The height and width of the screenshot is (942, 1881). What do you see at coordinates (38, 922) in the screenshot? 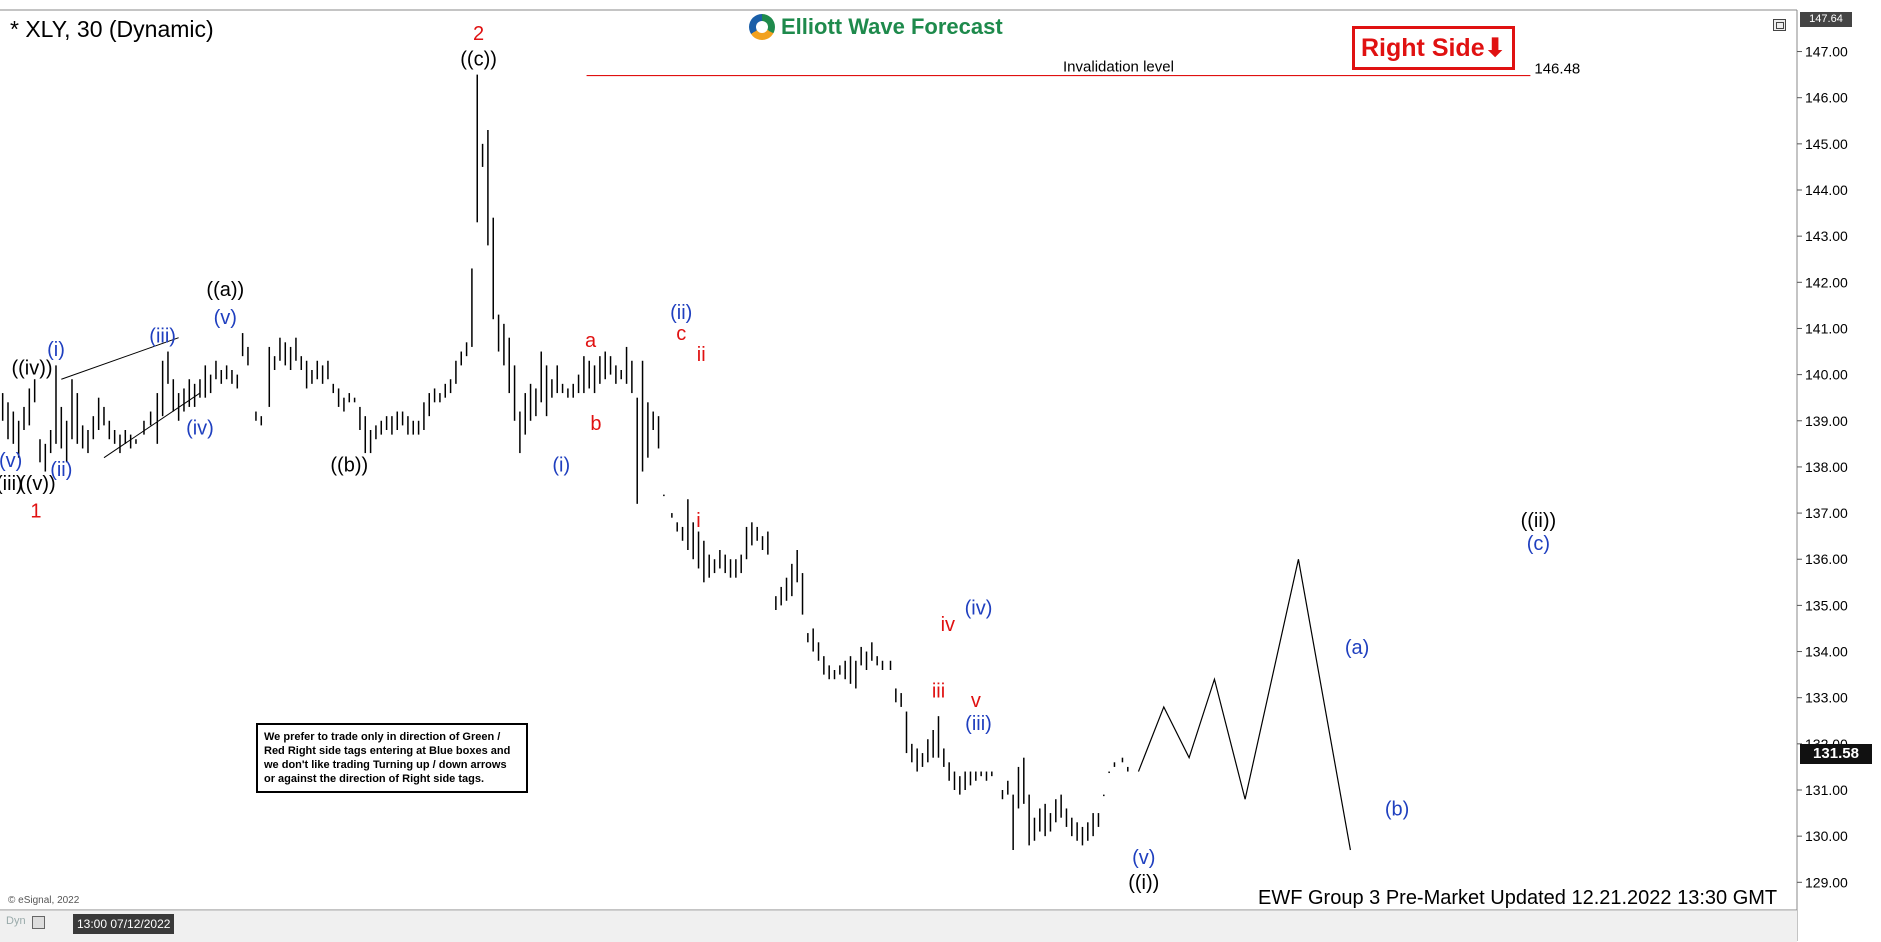
I see `dyn-toggle` at bounding box center [38, 922].